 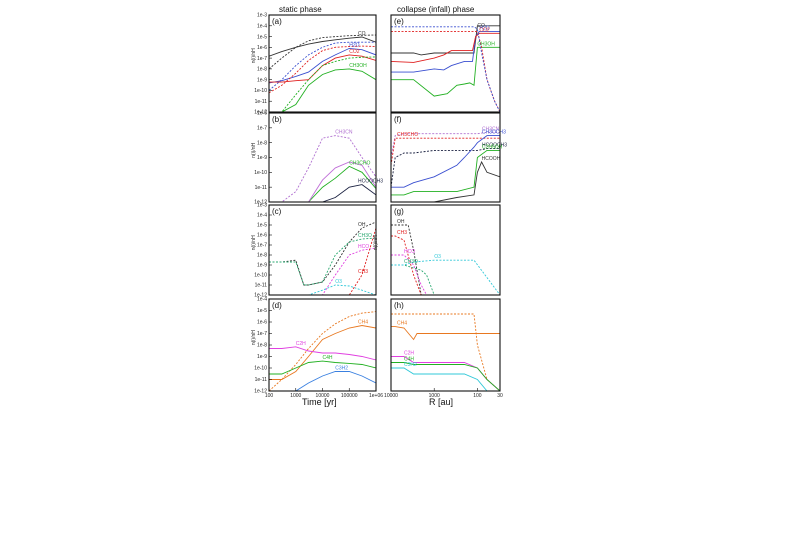 I want to click on series-line-ch3cho, so click(x=322, y=183).